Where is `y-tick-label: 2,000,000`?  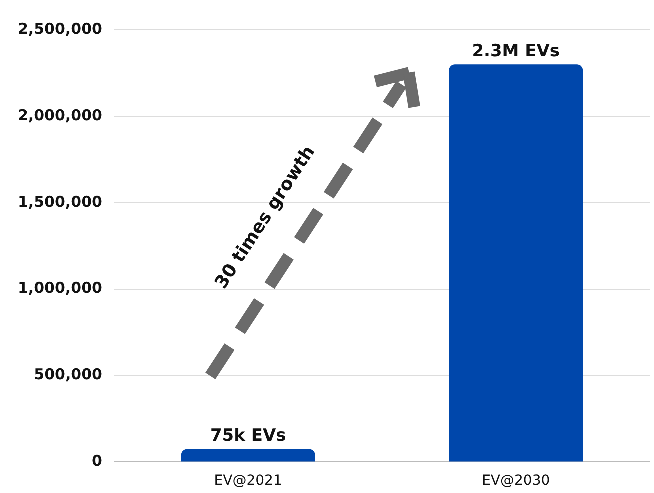 y-tick-label: 2,000,000 is located at coordinates (60, 115).